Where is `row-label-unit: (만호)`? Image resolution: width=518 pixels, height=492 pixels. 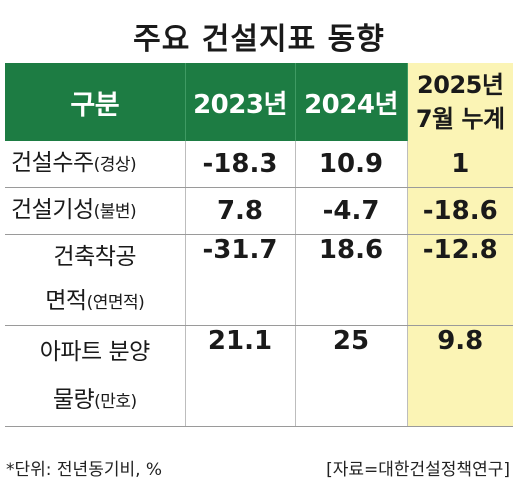 row-label-unit: (만호) is located at coordinates (115, 402).